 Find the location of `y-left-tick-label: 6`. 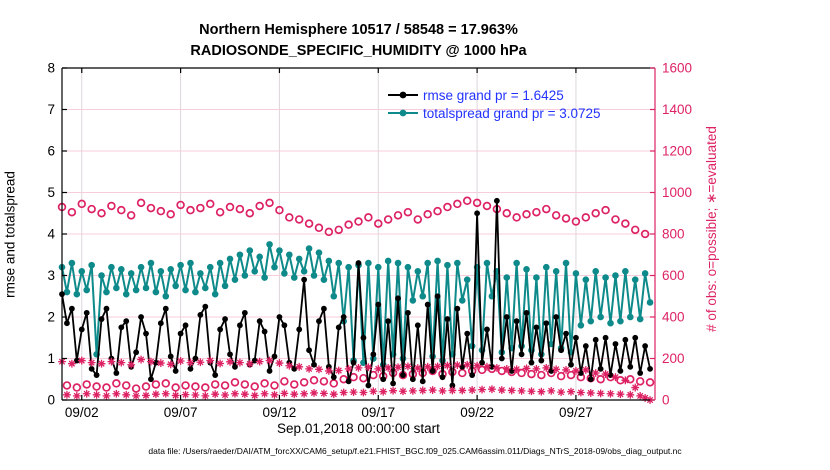

y-left-tick-label: 6 is located at coordinates (51, 151).